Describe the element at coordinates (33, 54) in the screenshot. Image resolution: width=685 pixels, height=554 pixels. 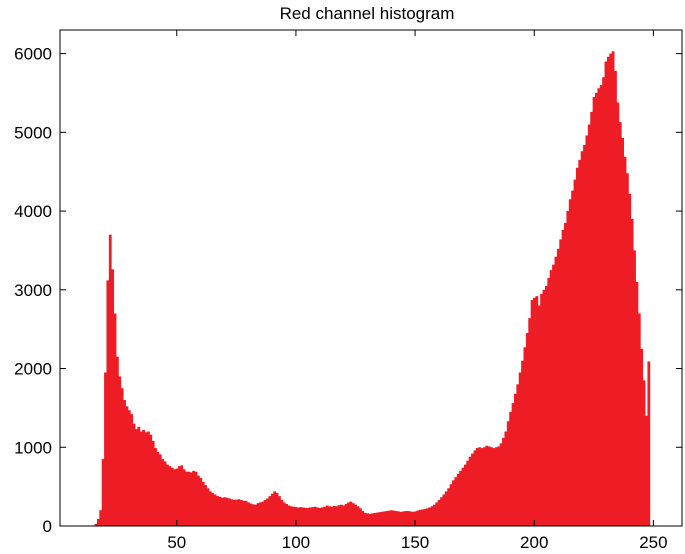
I see `y-tick-label: 6000` at that location.